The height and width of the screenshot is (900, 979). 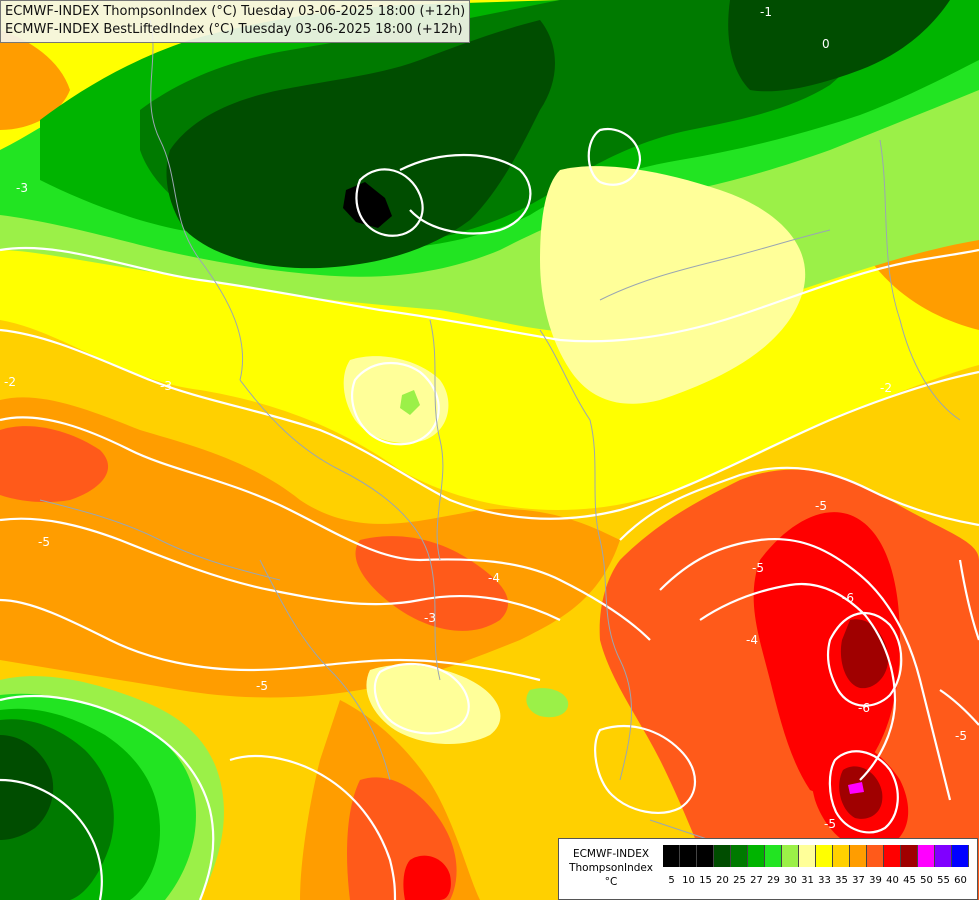 I want to click on legend-tick-label: 45, so click(x=909, y=880).